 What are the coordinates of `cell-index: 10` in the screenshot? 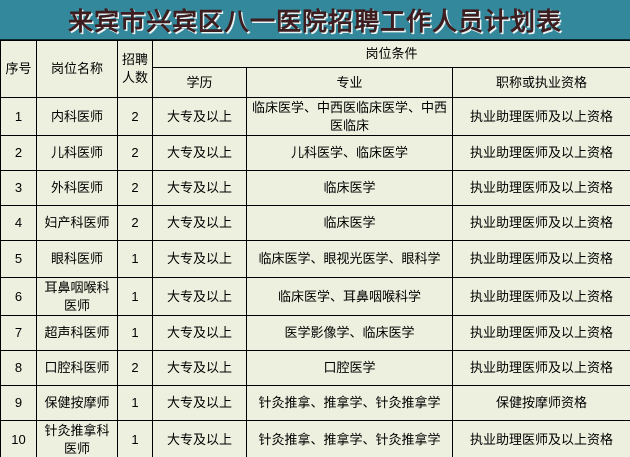 It's located at (18, 438).